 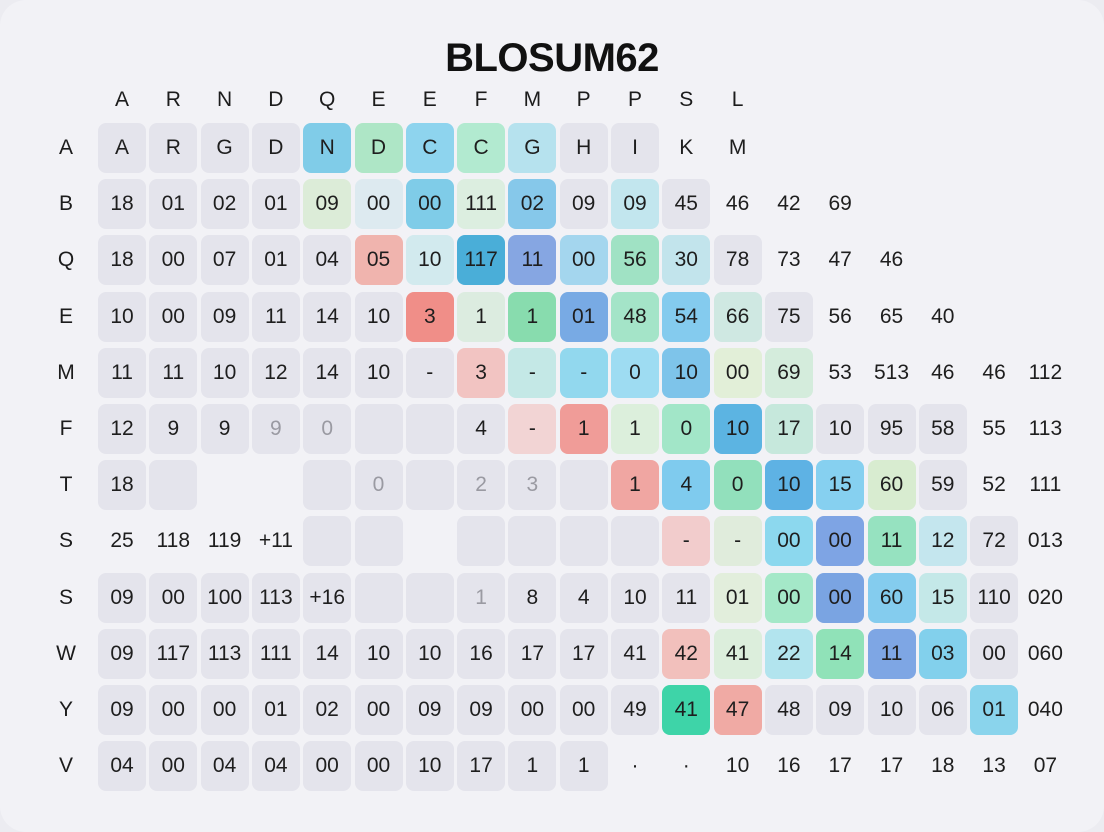 I want to click on heatmap-cell: 49, so click(x=635, y=710).